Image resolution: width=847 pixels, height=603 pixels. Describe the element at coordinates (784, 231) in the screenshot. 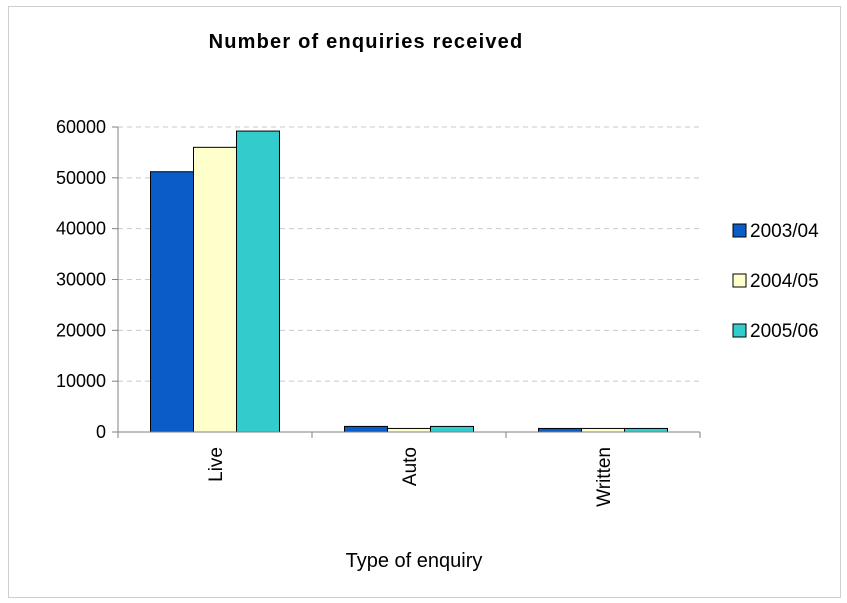

I see `legend-label: 2003/04` at that location.